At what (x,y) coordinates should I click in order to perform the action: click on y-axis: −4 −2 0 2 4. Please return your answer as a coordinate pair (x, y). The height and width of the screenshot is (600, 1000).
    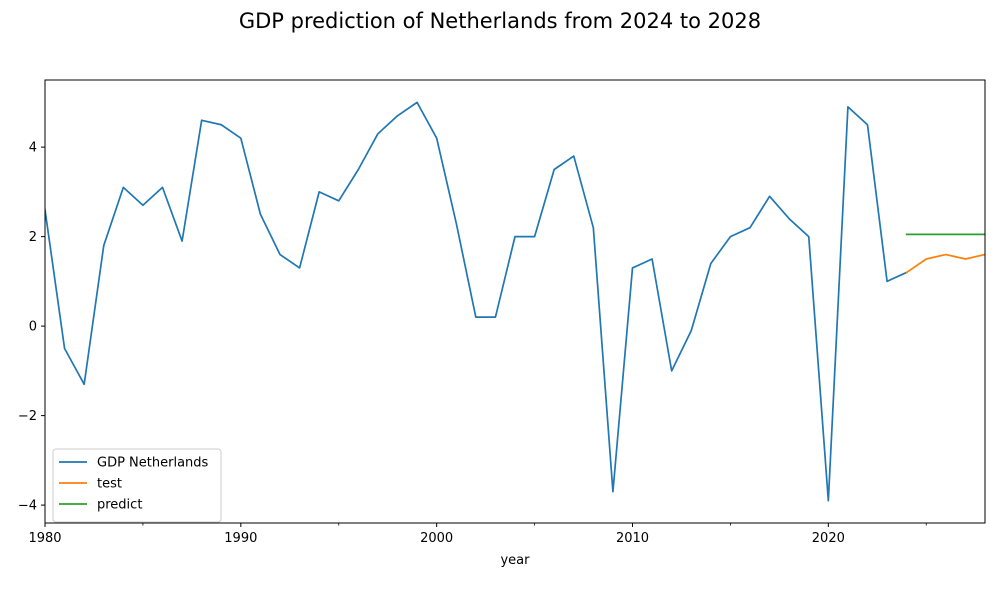
    Looking at the image, I should click on (31, 327).